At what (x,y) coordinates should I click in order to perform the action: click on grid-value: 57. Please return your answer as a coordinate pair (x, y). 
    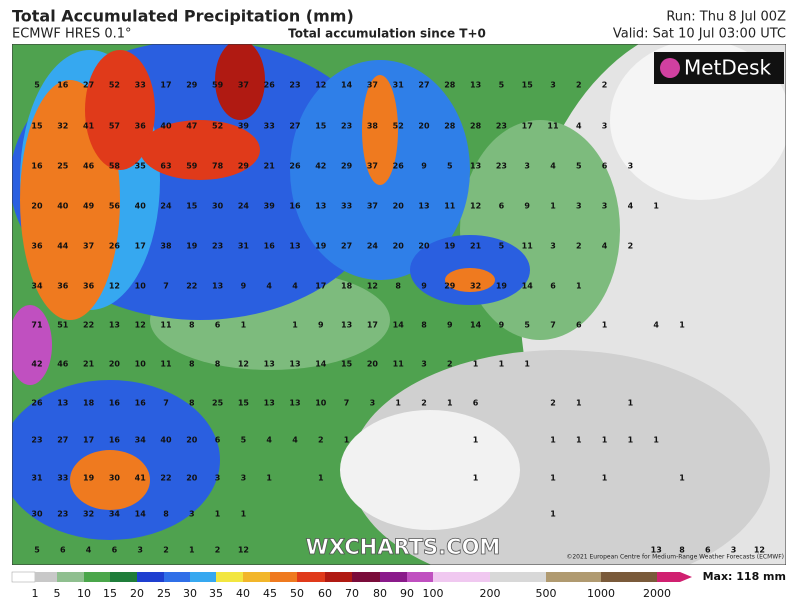
    Looking at the image, I should click on (114, 126).